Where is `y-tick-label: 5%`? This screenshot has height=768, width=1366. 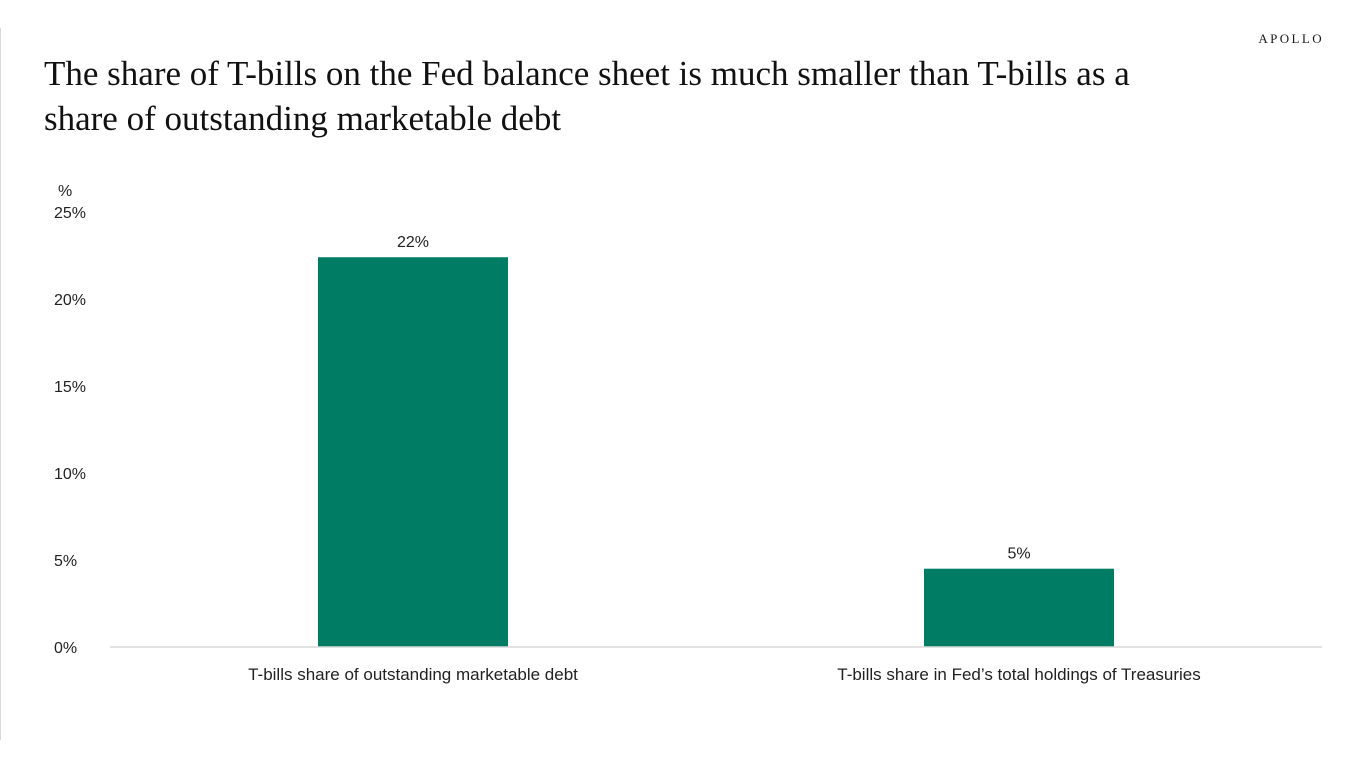
y-tick-label: 5% is located at coordinates (65, 561).